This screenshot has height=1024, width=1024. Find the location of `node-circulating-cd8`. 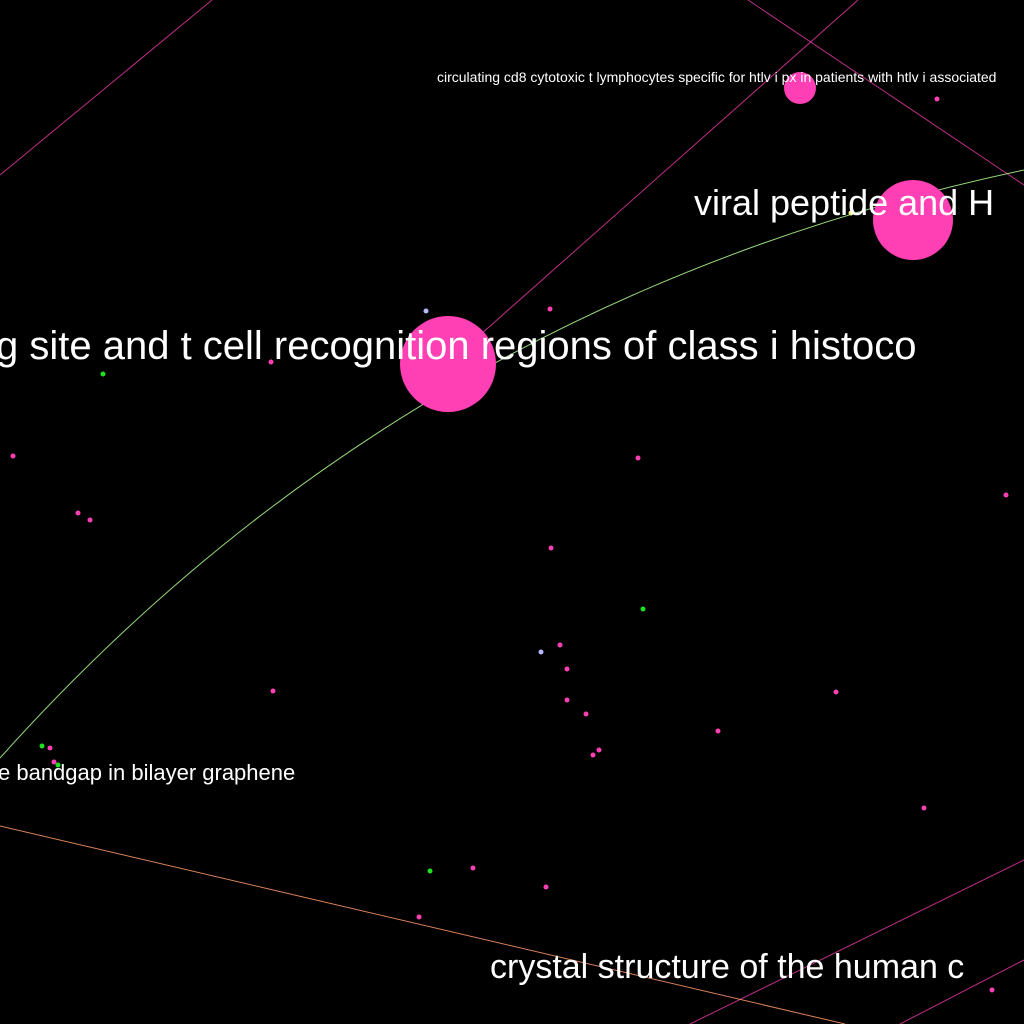

node-circulating-cd8 is located at coordinates (800, 88).